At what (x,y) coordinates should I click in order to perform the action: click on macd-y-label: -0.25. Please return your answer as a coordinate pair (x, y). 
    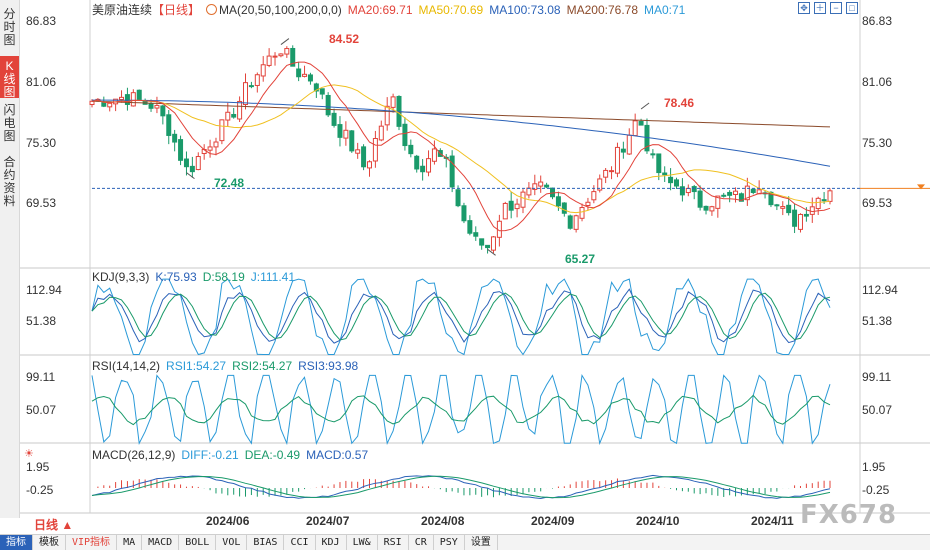
    Looking at the image, I should click on (876, 490).